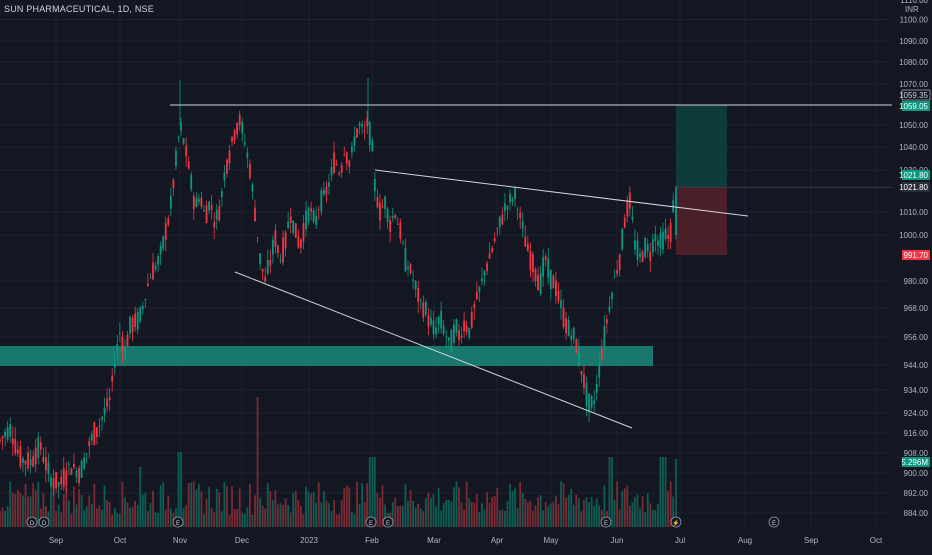 The height and width of the screenshot is (555, 932). What do you see at coordinates (701, 221) in the screenshot?
I see `position-loss-area` at bounding box center [701, 221].